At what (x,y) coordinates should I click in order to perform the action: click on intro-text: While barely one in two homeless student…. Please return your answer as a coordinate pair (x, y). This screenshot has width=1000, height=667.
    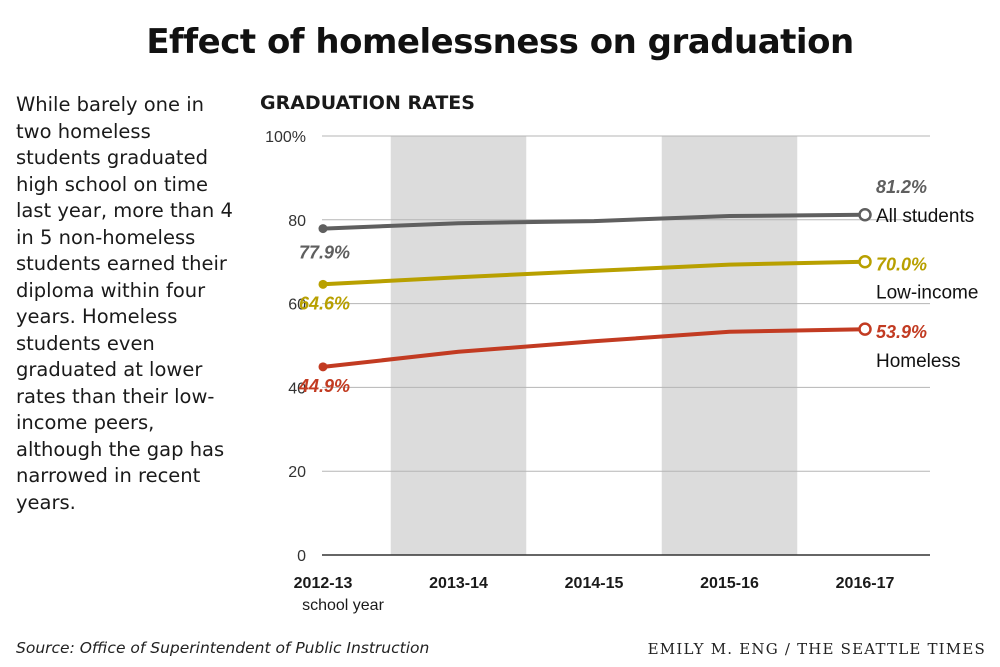
    Looking at the image, I should click on (124, 303).